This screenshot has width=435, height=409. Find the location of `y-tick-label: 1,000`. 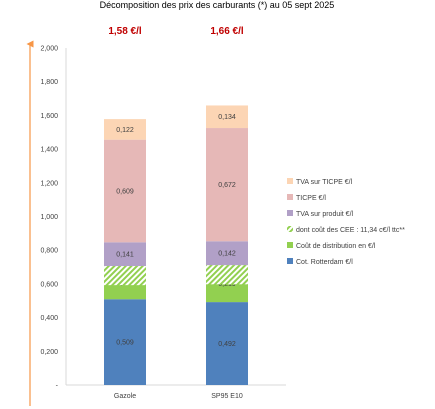

y-tick-label: 1,000 is located at coordinates (49, 217).